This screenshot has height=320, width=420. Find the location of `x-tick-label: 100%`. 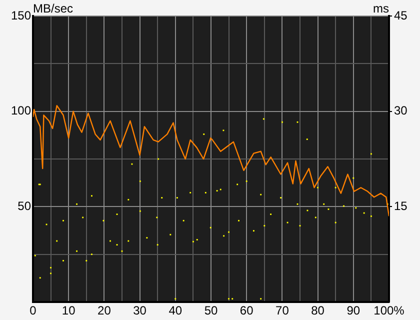

x-tick-label: 100% is located at coordinates (389, 311).